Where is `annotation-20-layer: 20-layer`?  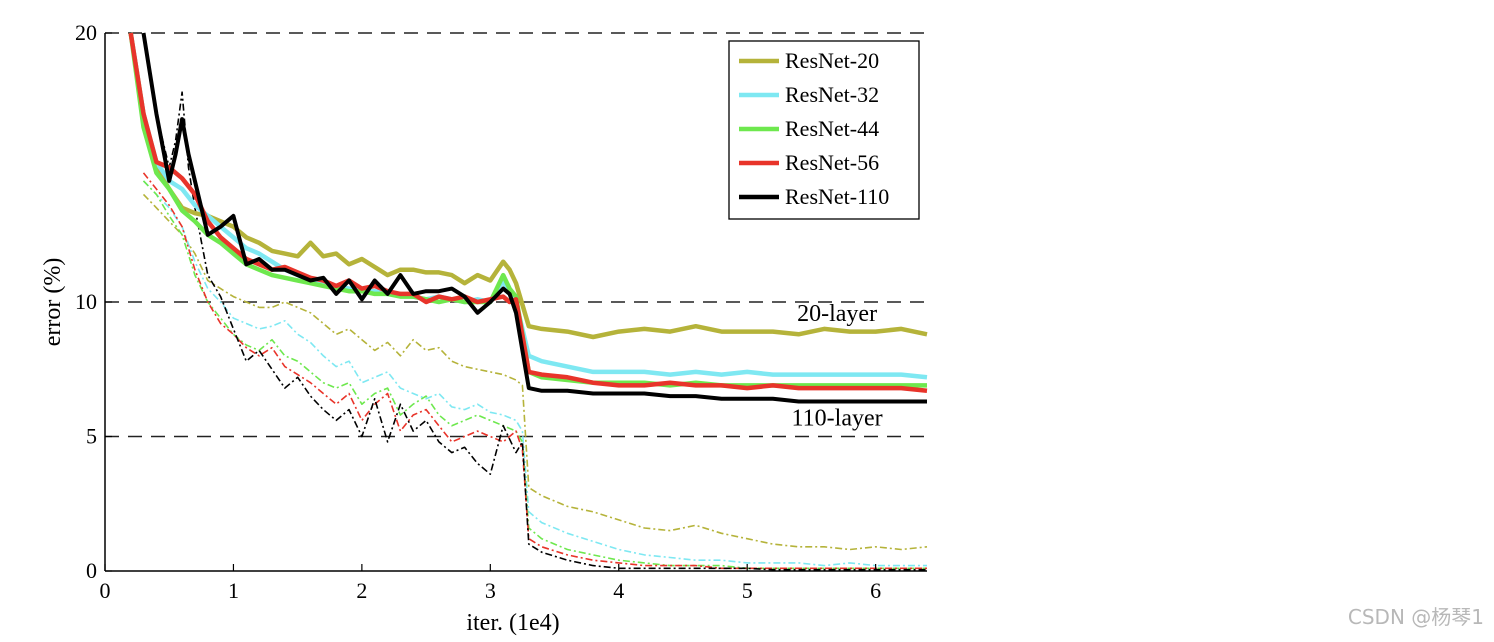 annotation-20-layer: 20-layer is located at coordinates (837, 314).